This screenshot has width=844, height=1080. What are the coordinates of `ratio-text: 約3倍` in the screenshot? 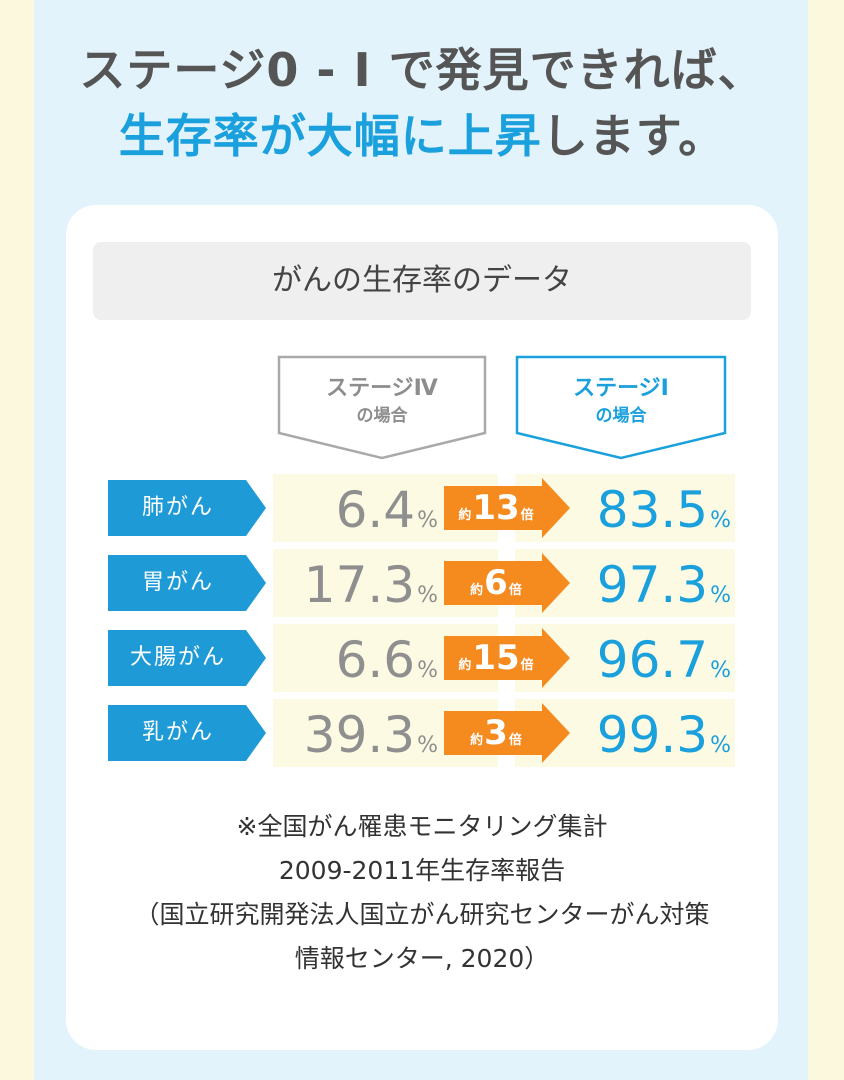 It's located at (496, 733).